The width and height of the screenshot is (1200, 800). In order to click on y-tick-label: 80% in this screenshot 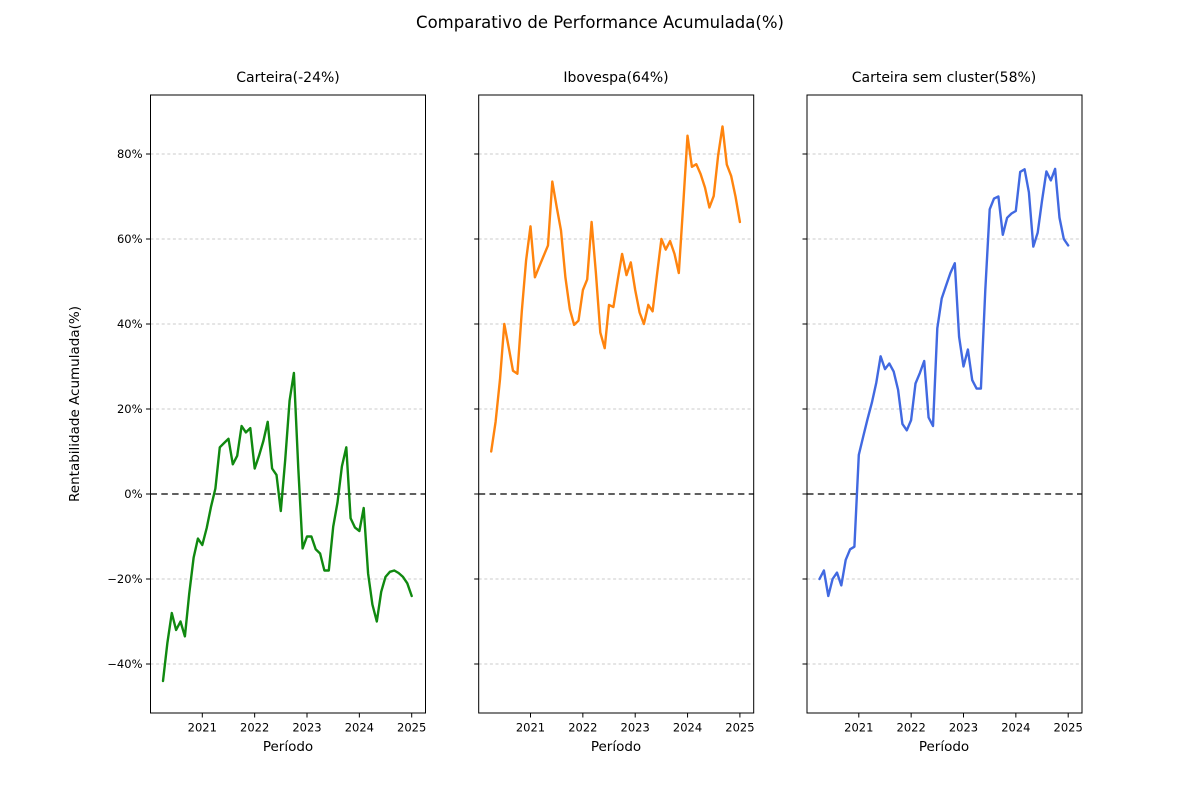, I will do `click(130, 154)`.